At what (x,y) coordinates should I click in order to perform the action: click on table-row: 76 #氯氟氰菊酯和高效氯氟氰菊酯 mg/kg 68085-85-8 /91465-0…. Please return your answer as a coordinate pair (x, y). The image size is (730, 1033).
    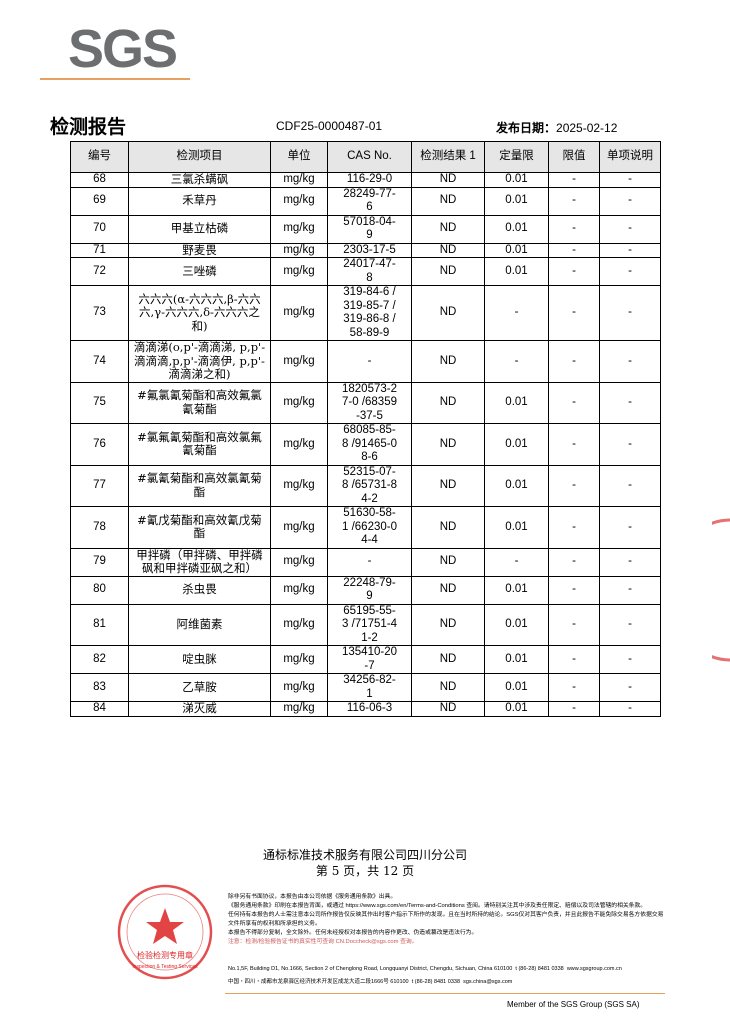
    Looking at the image, I should click on (365, 444).